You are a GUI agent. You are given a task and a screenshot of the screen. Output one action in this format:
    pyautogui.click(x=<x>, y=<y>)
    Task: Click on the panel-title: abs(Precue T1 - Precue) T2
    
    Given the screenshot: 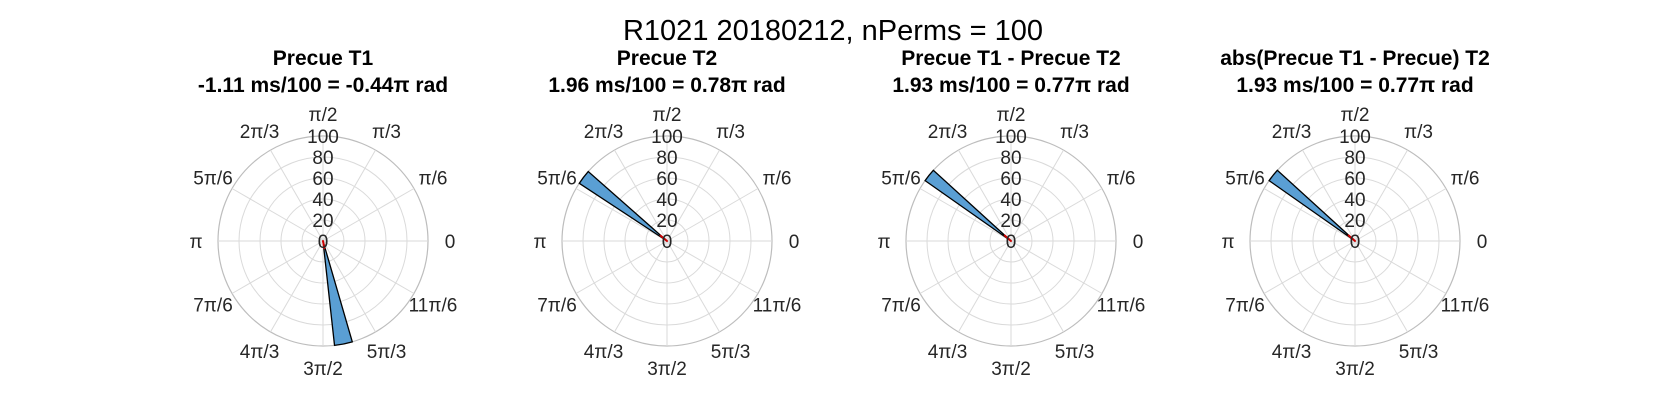 What is the action you would take?
    pyautogui.click(x=1355, y=58)
    